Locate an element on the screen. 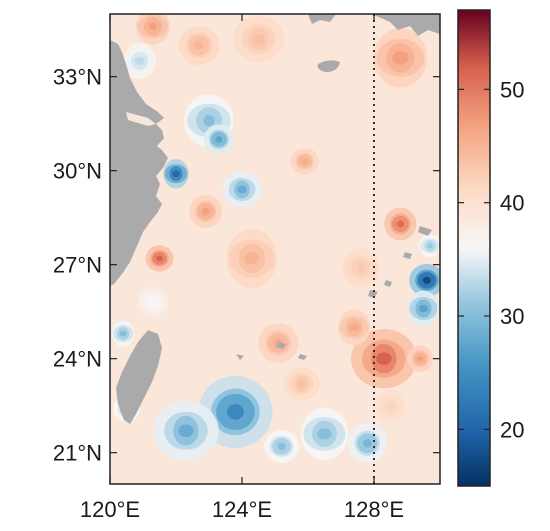 This screenshot has height=531, width=550. kyushu-coast is located at coordinates (406, 25).